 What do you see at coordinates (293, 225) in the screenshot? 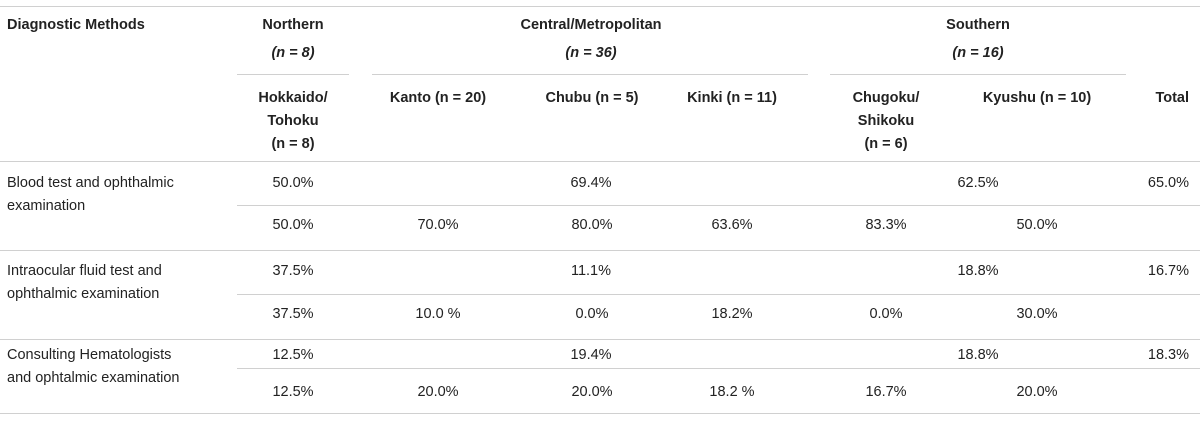
I see `detail-hokkaido: 50.0%` at bounding box center [293, 225].